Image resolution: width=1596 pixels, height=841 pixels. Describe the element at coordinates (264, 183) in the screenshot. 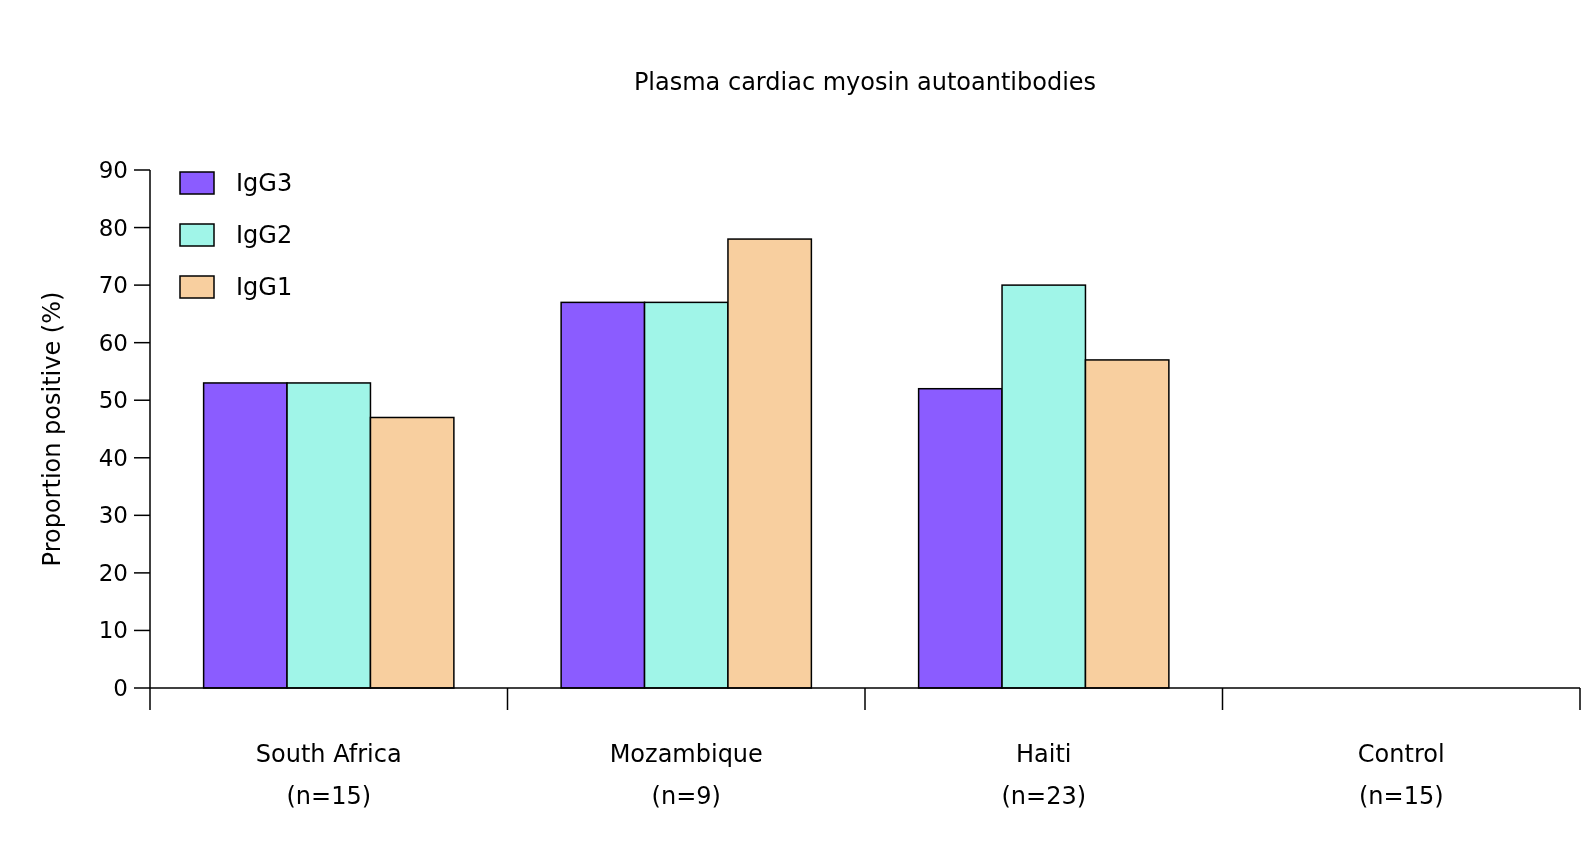

I see `legend-label: IgG3` at that location.